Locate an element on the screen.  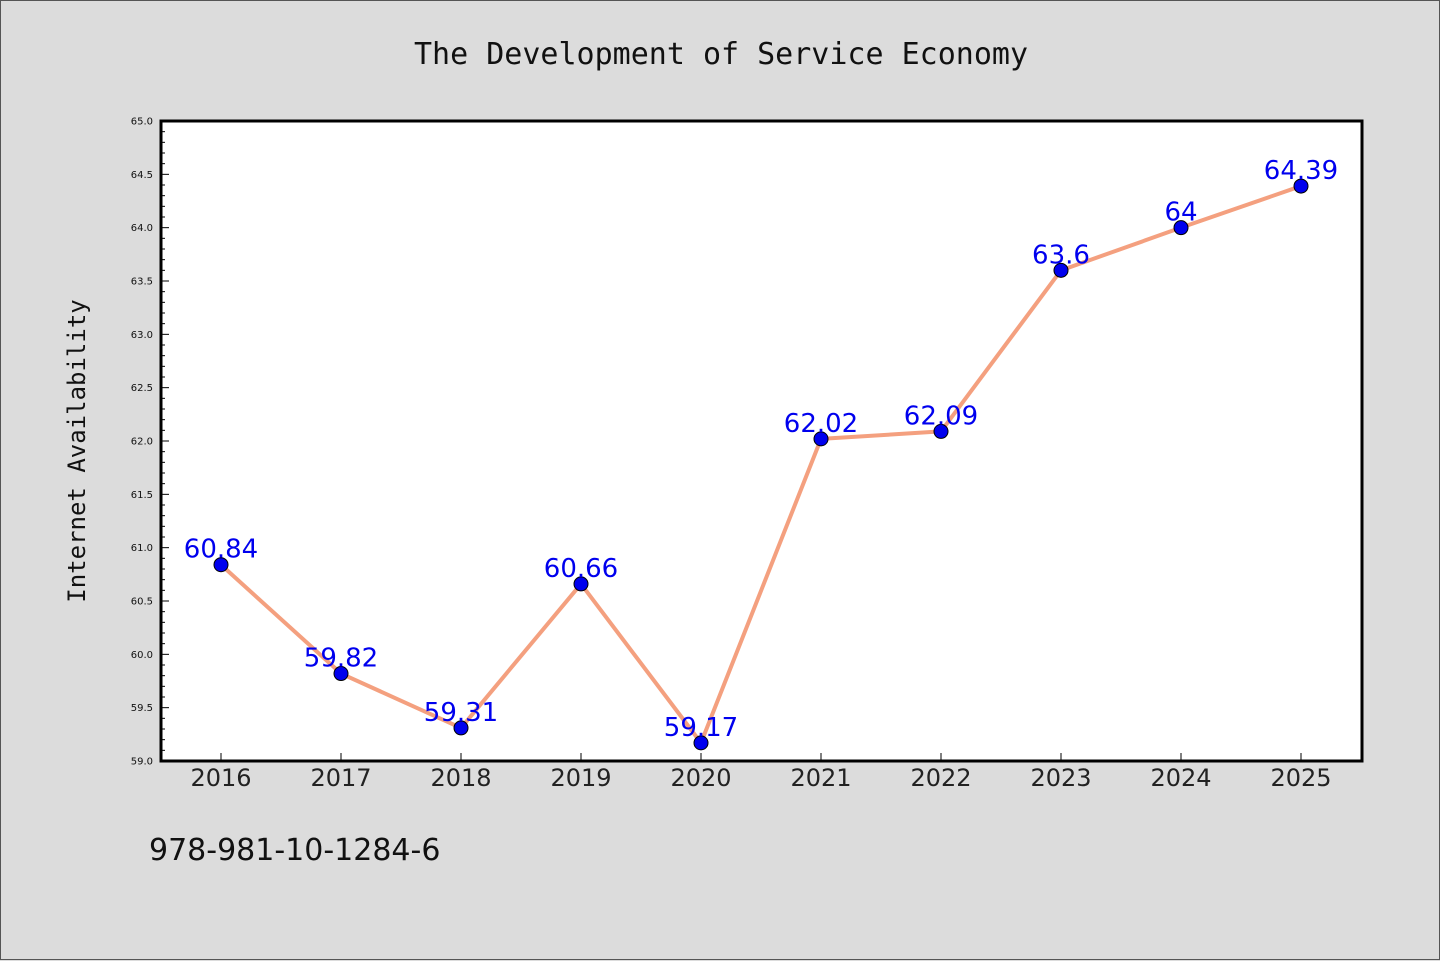
data-value-label: 62.09 is located at coordinates (941, 416).